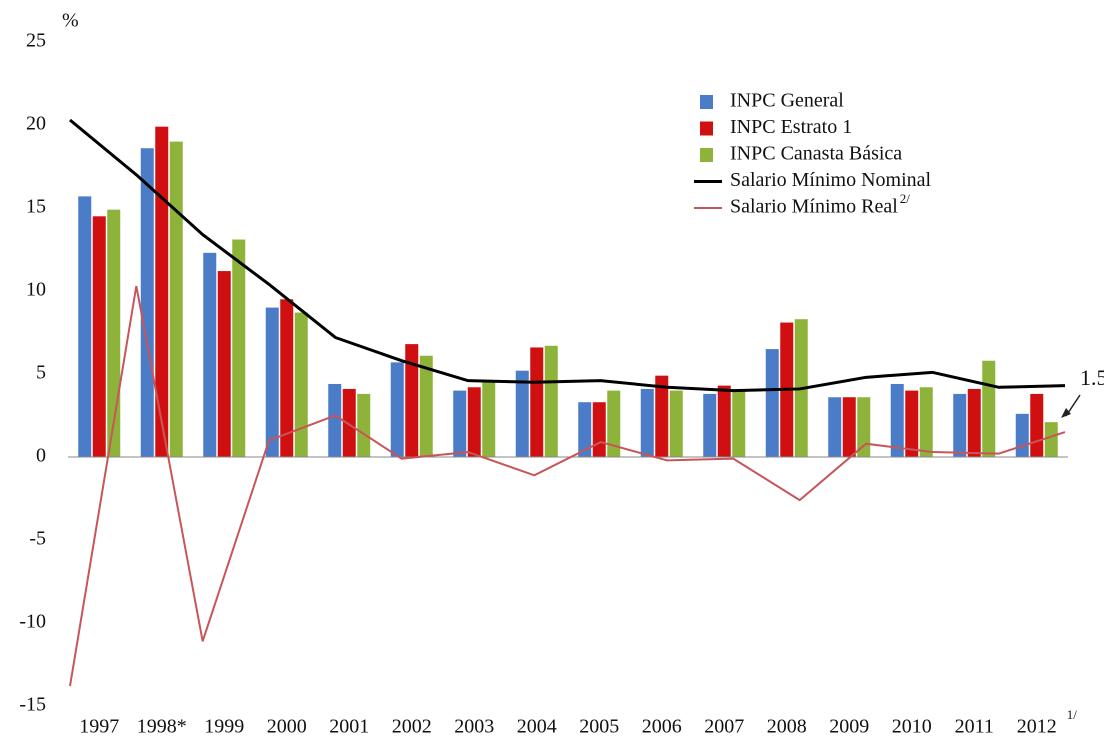  What do you see at coordinates (662, 727) in the screenshot?
I see `x-tick-label: 2006` at bounding box center [662, 727].